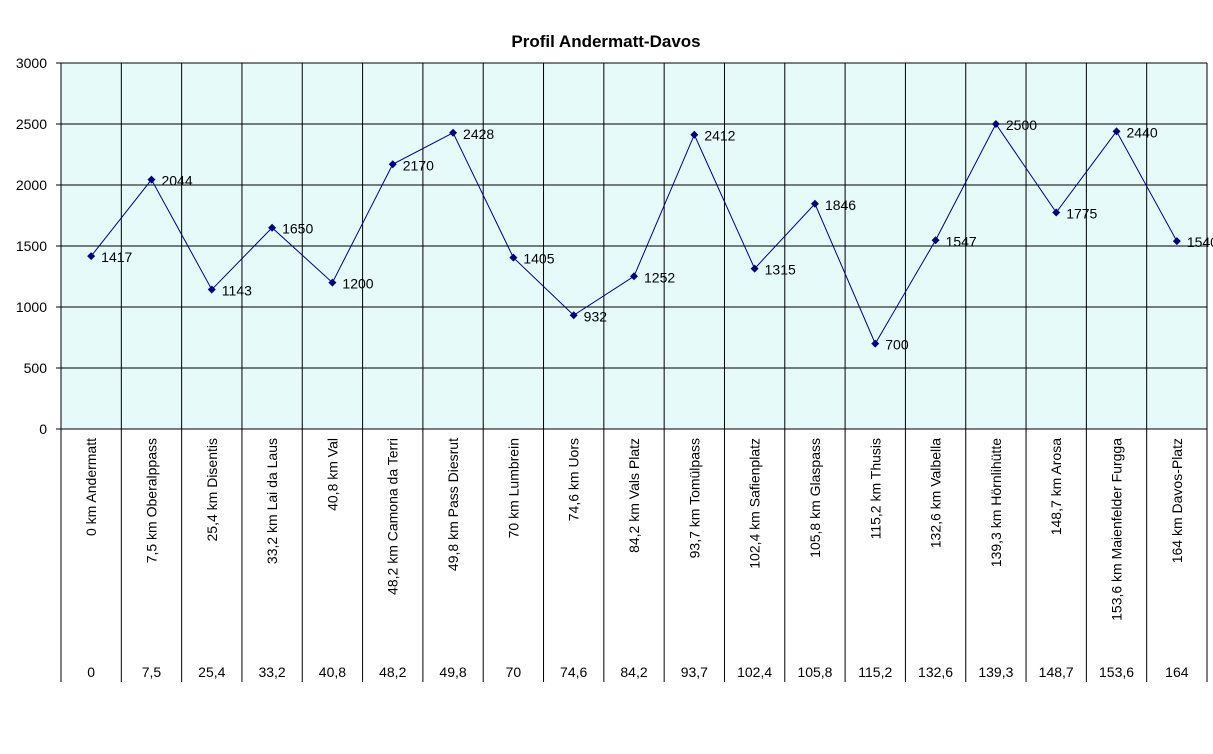 This screenshot has width=1213, height=754. Describe the element at coordinates (995, 672) in the screenshot. I see `km-label: 139,3` at that location.